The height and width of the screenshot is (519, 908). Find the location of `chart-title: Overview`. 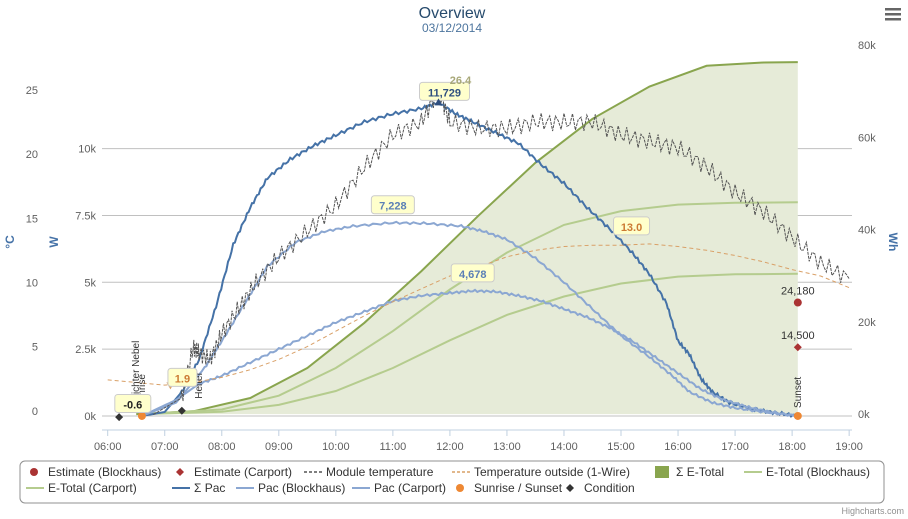

chart-title: Overview is located at coordinates (452, 13).